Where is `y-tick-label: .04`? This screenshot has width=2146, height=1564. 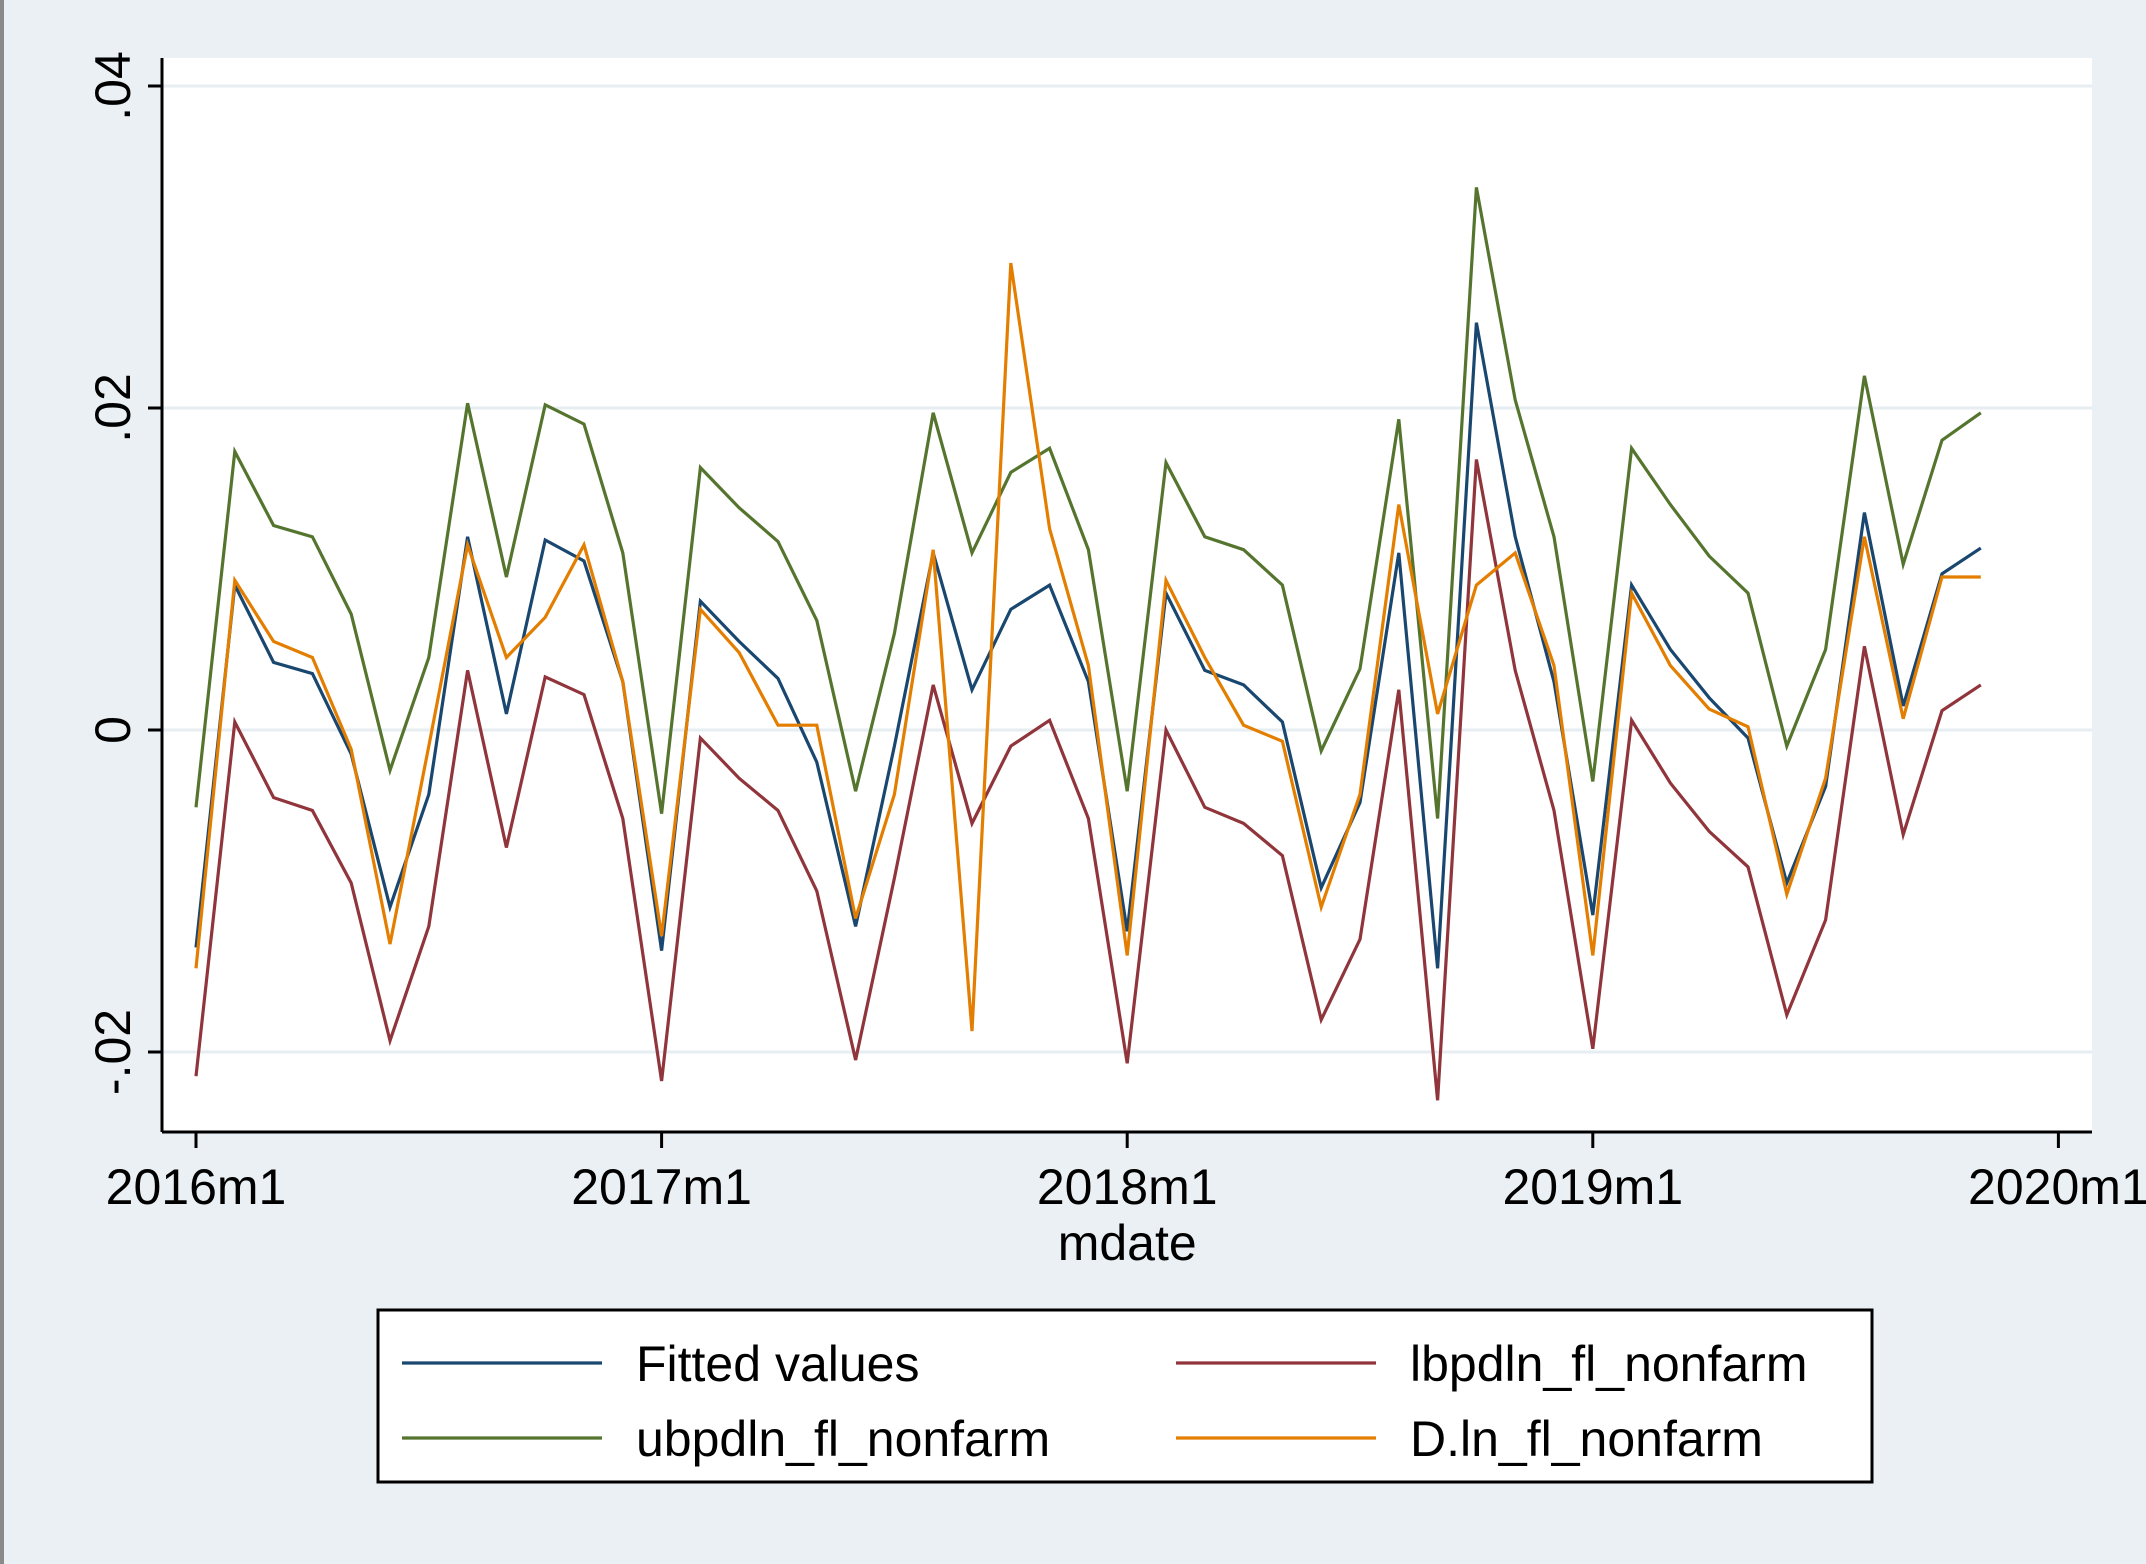 y-tick-label: .04 is located at coordinates (113, 86).